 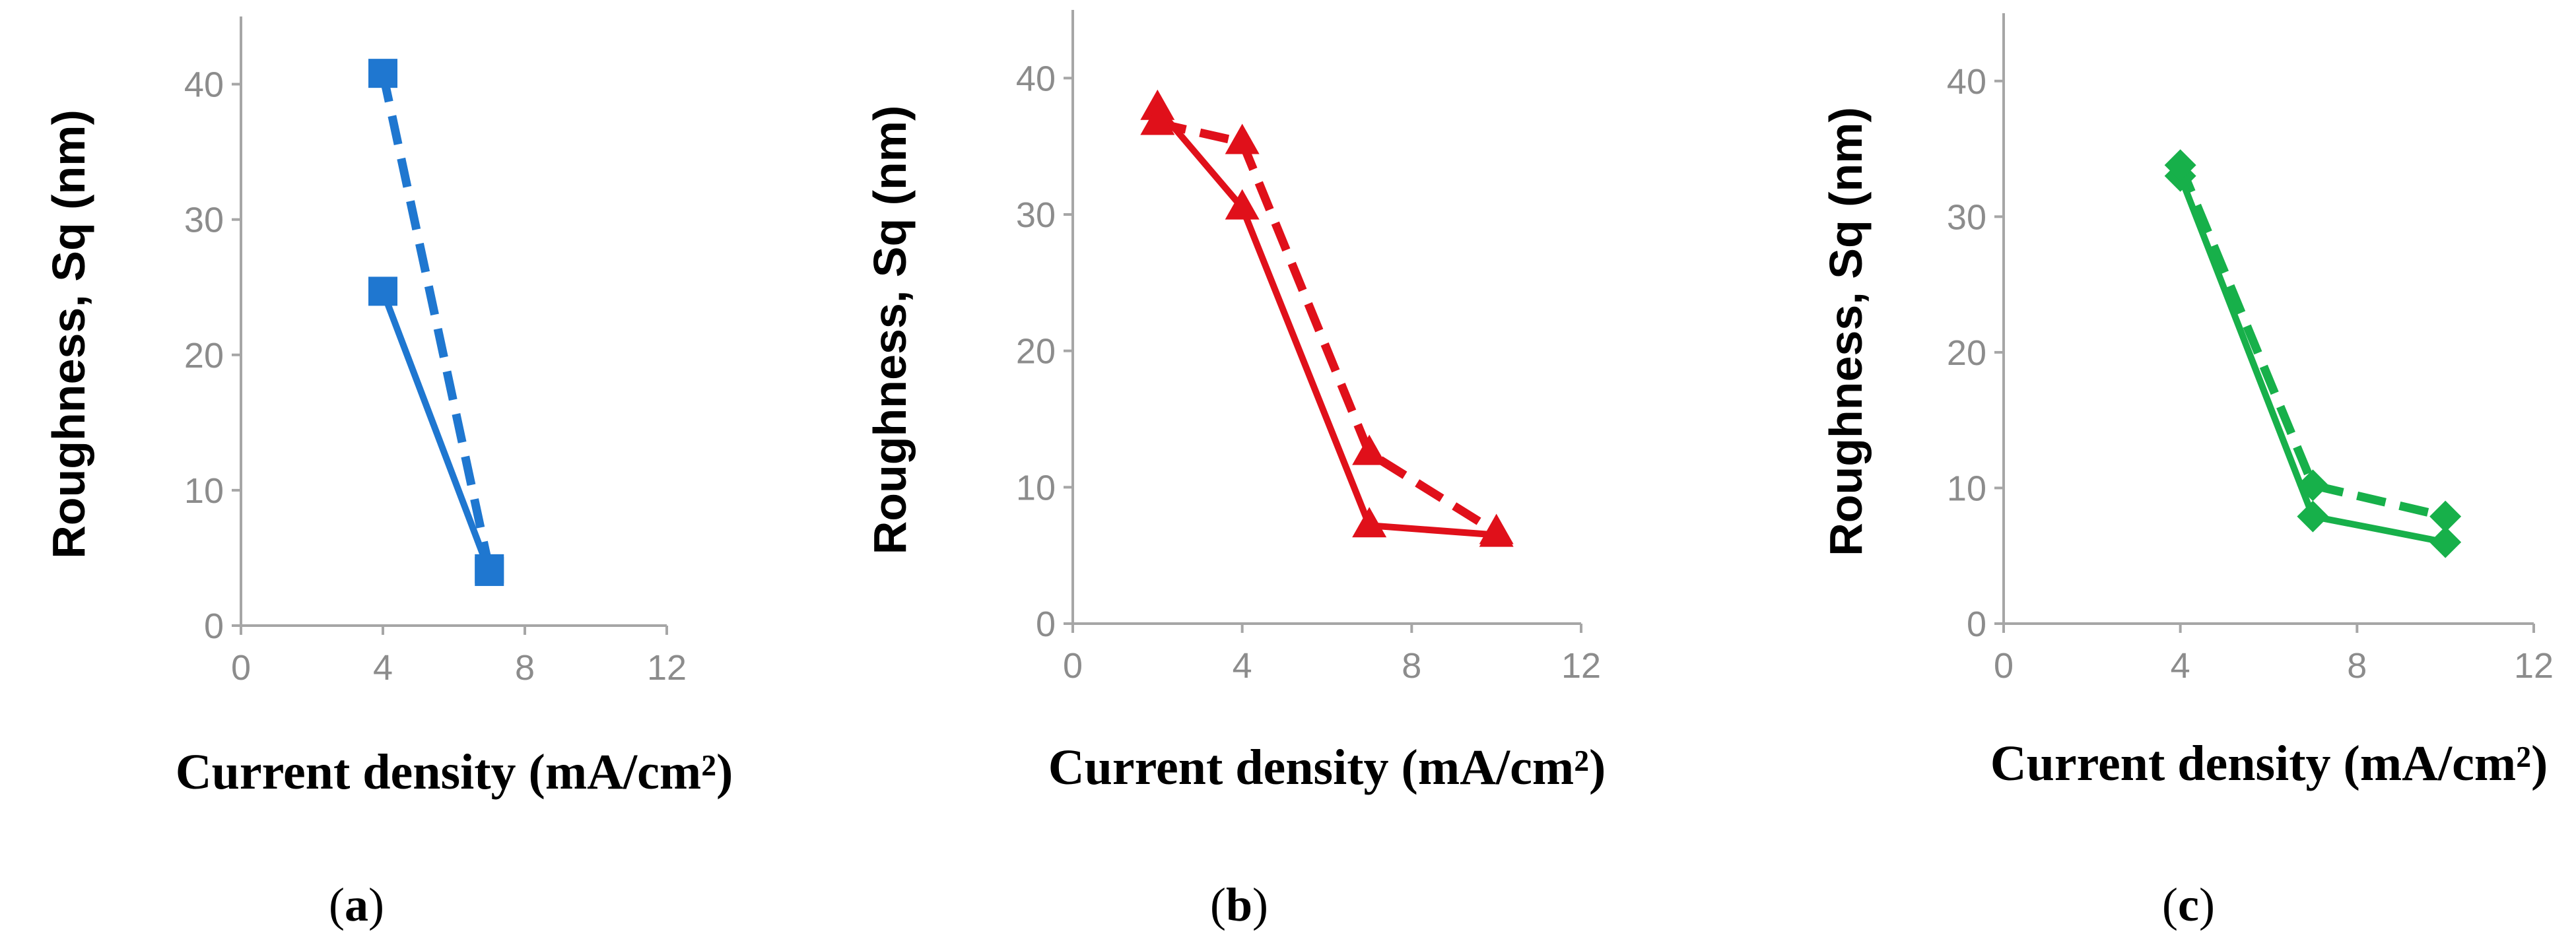 I want to click on panel-label: (b), so click(x=1239, y=905).